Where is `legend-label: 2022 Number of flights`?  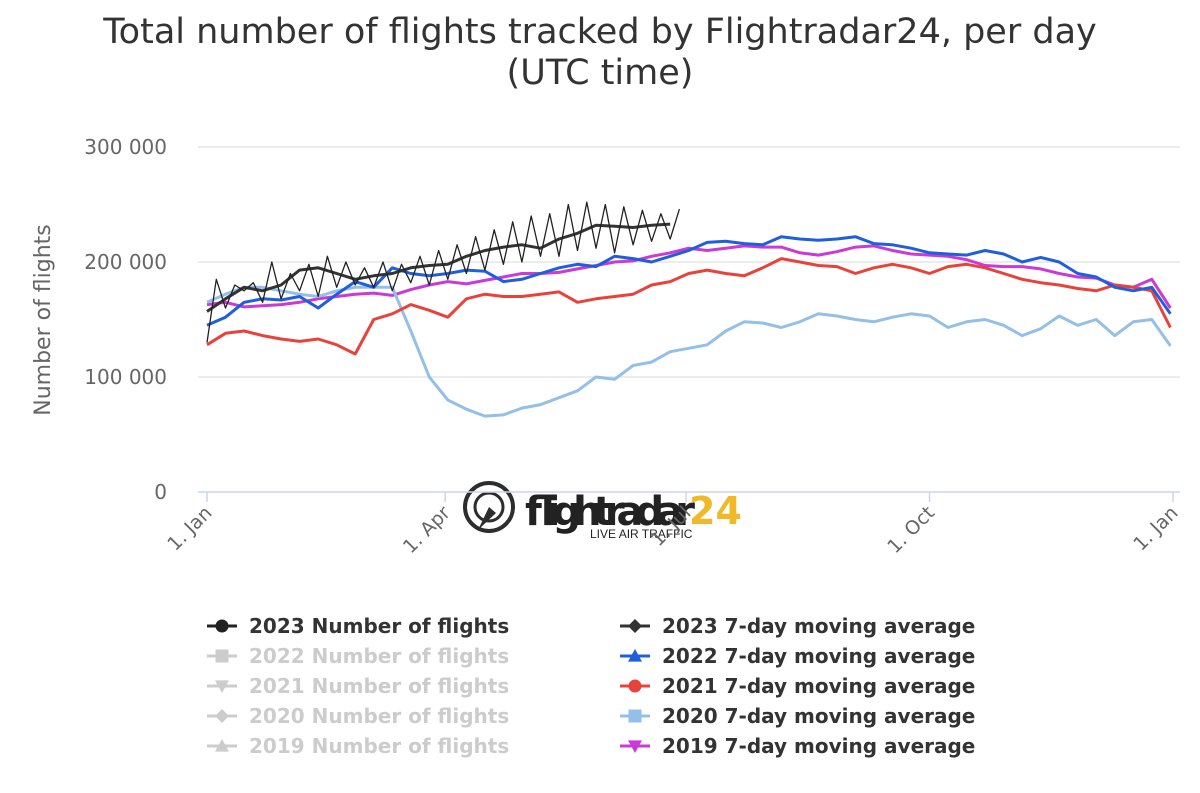
legend-label: 2022 Number of flights is located at coordinates (379, 656).